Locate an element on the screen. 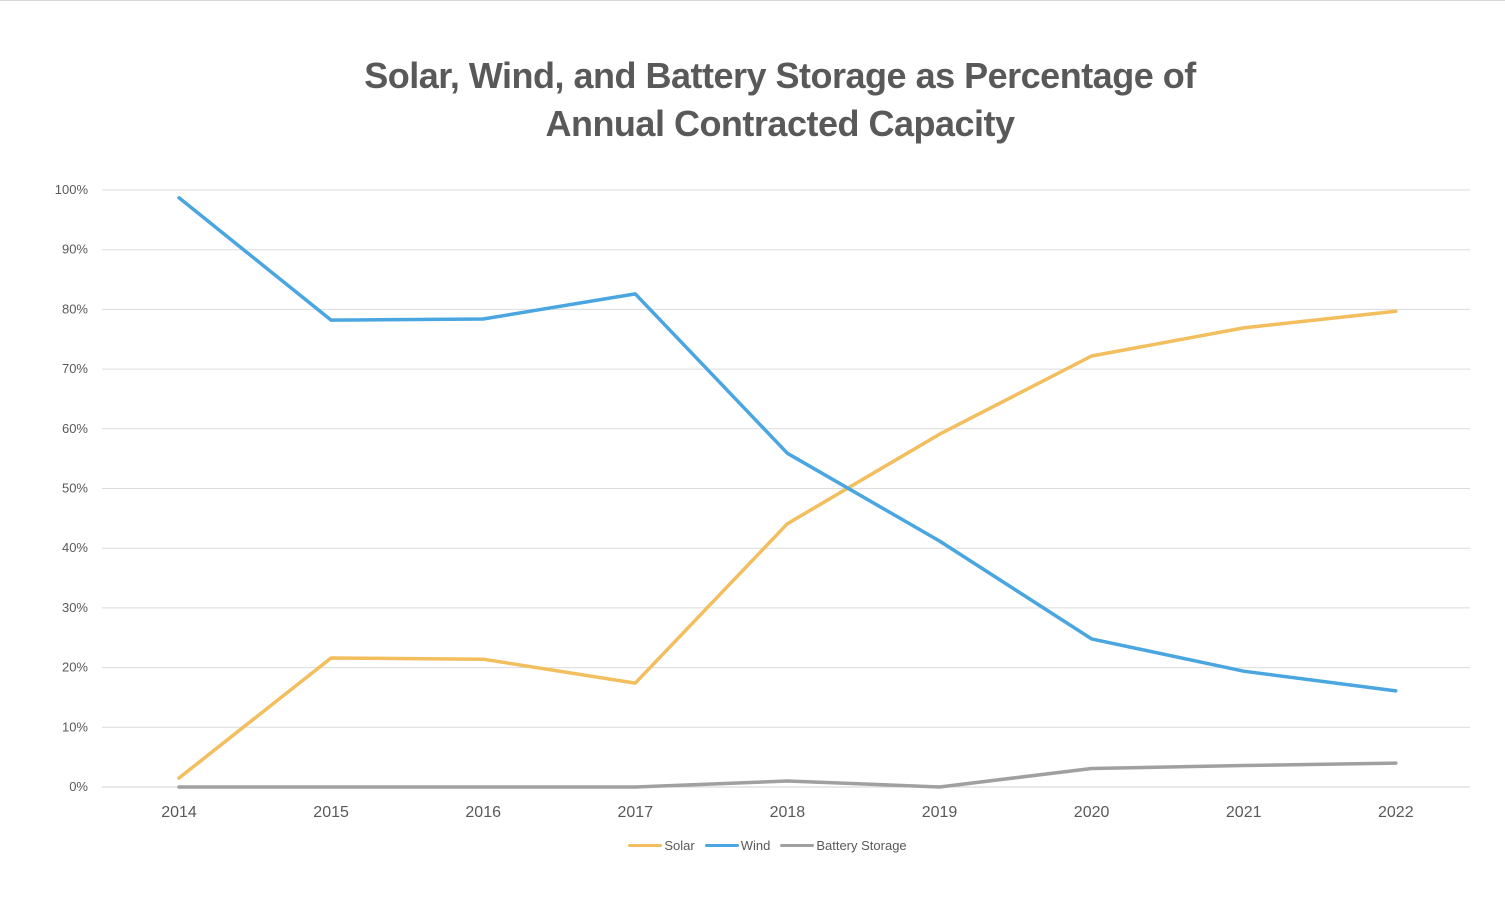  x-tick-label: 2018 is located at coordinates (788, 812).